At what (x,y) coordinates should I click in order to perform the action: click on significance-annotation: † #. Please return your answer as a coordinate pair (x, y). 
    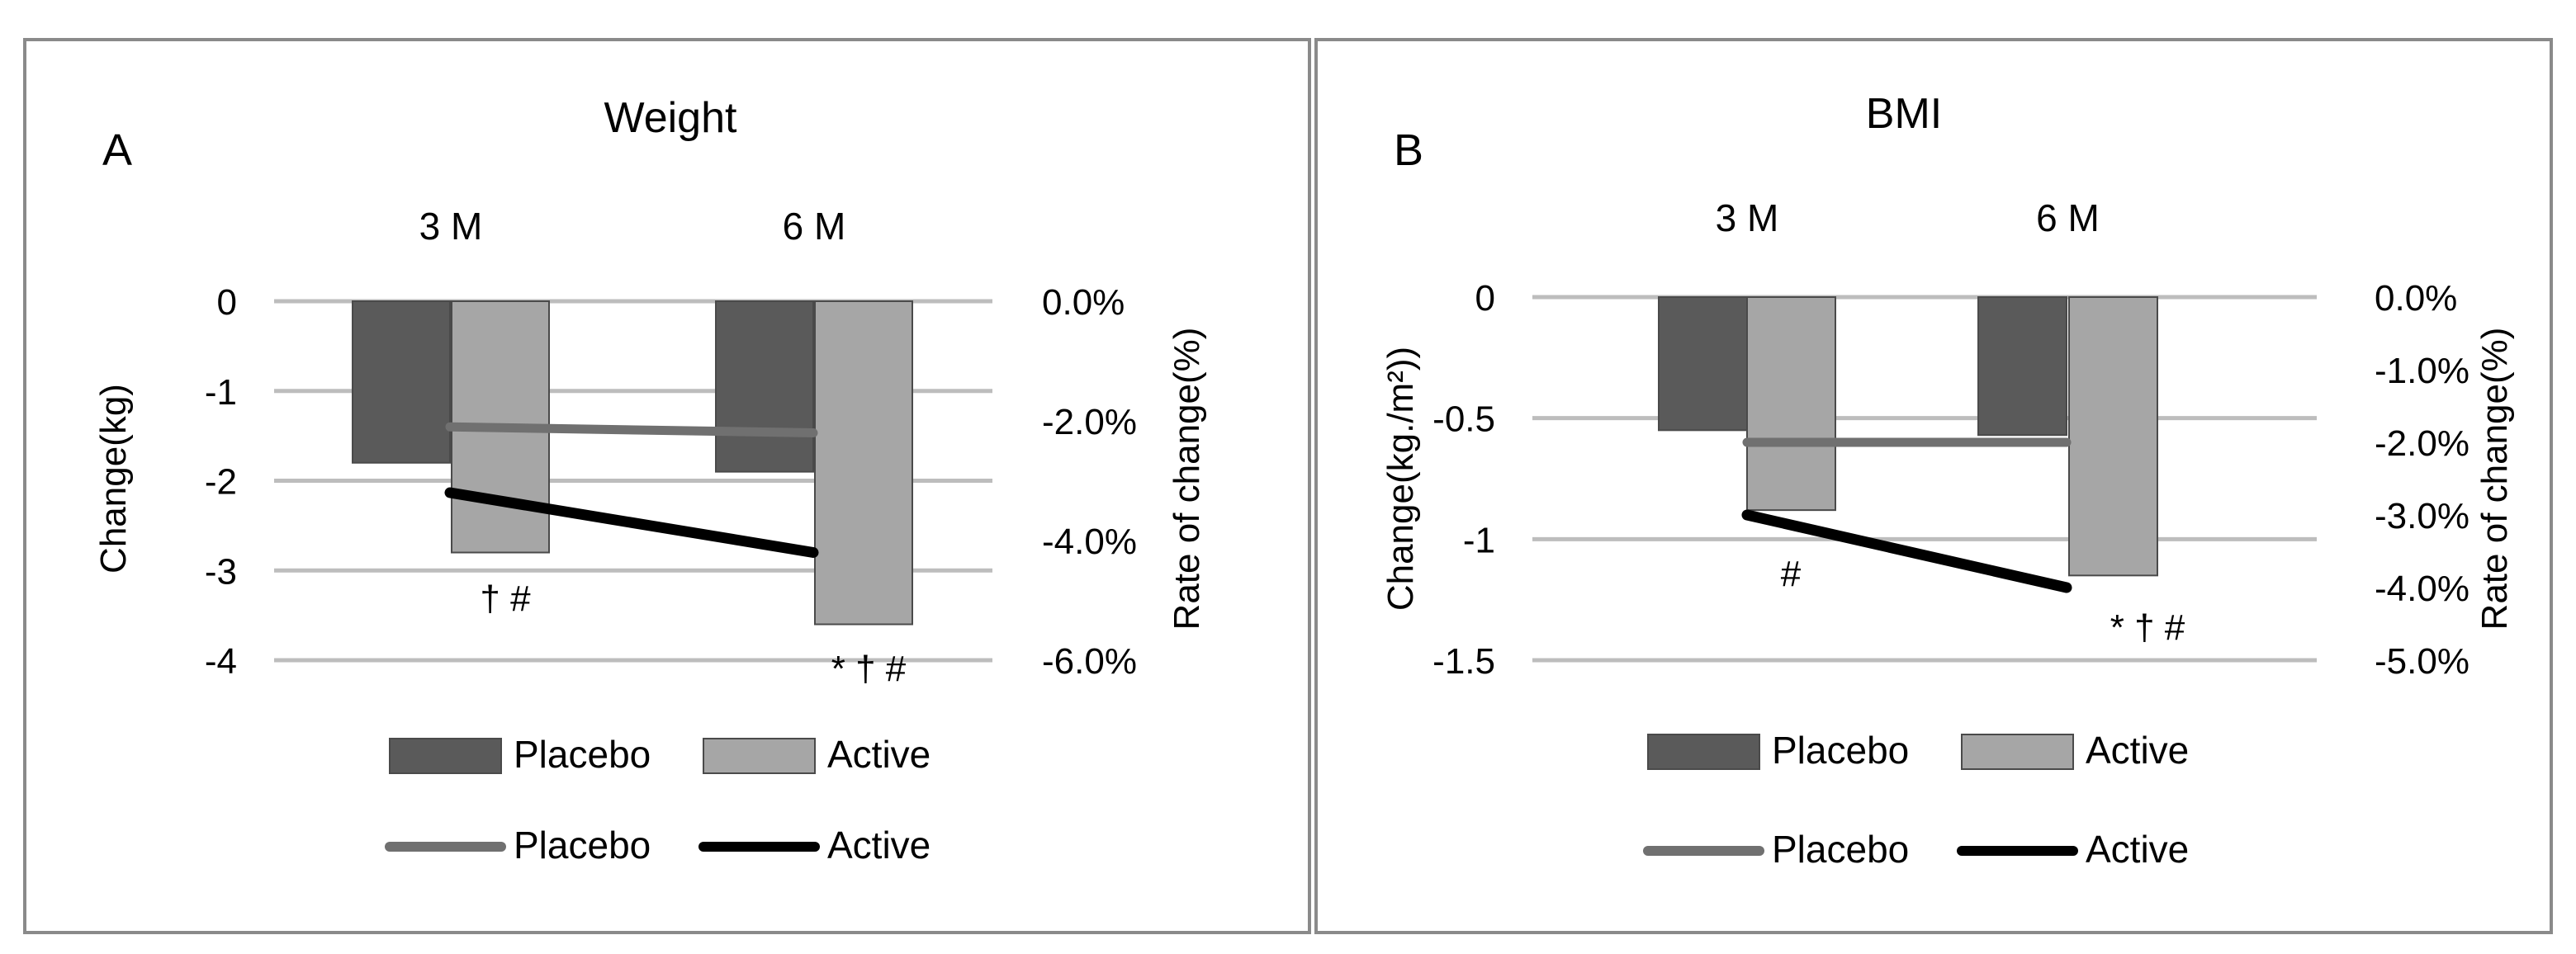
    Looking at the image, I should click on (505, 599).